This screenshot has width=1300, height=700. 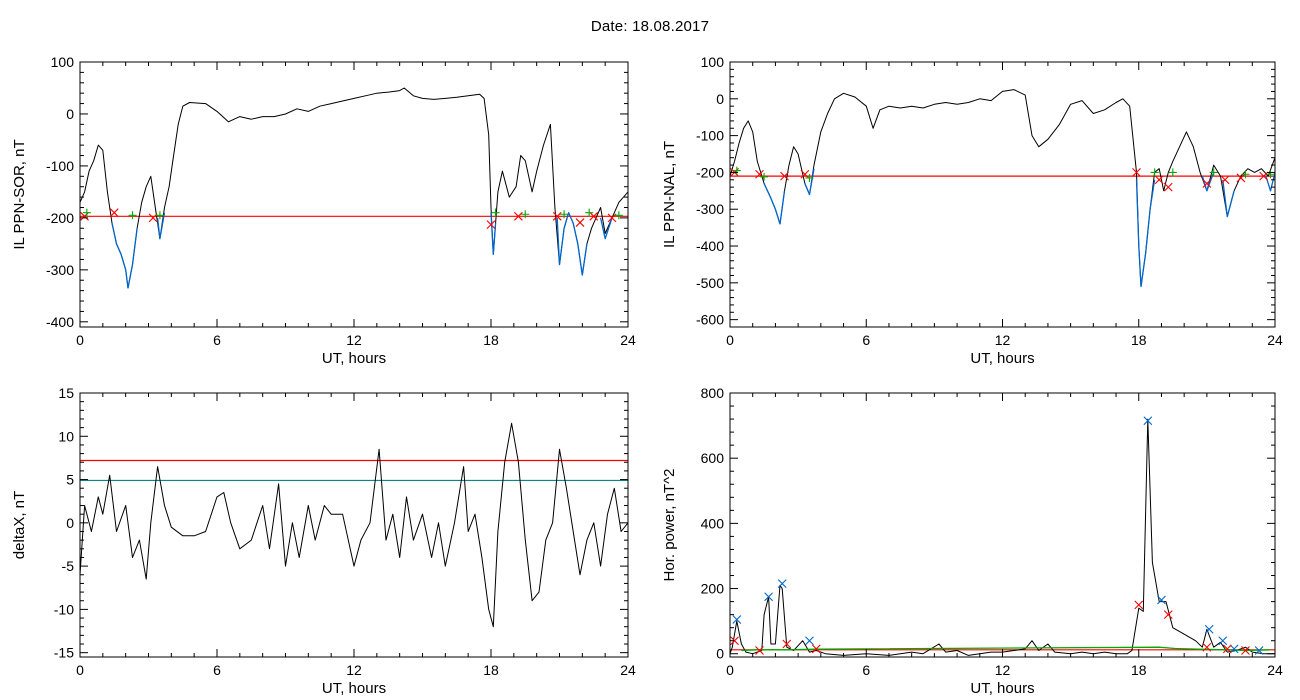 I want to click on y-tick-label: -5, so click(x=68, y=566).